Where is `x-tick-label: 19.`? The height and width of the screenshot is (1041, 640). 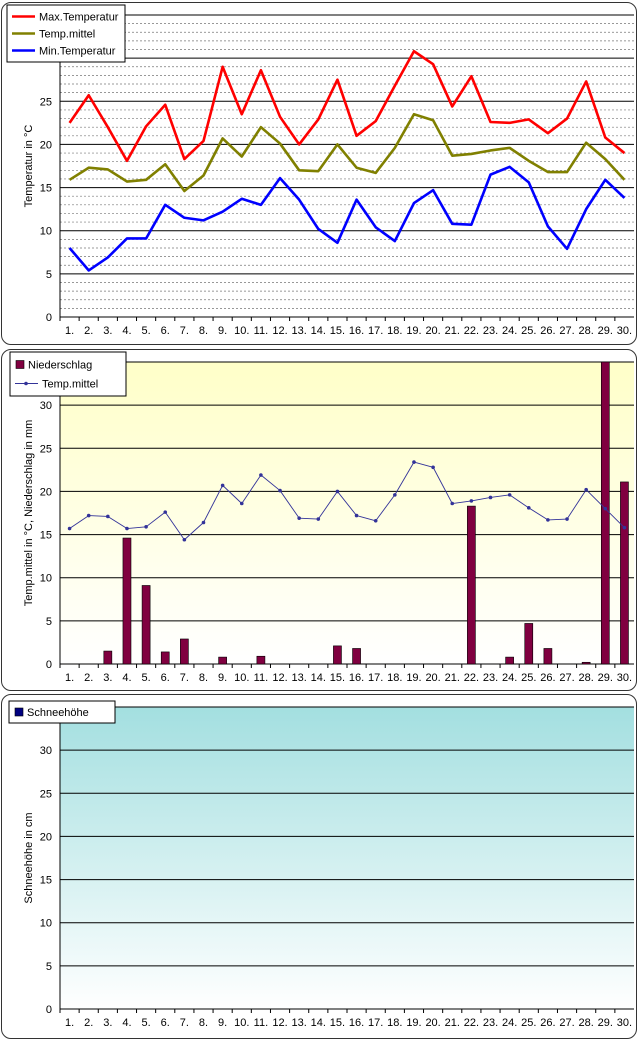 x-tick-label: 19. is located at coordinates (413, 331).